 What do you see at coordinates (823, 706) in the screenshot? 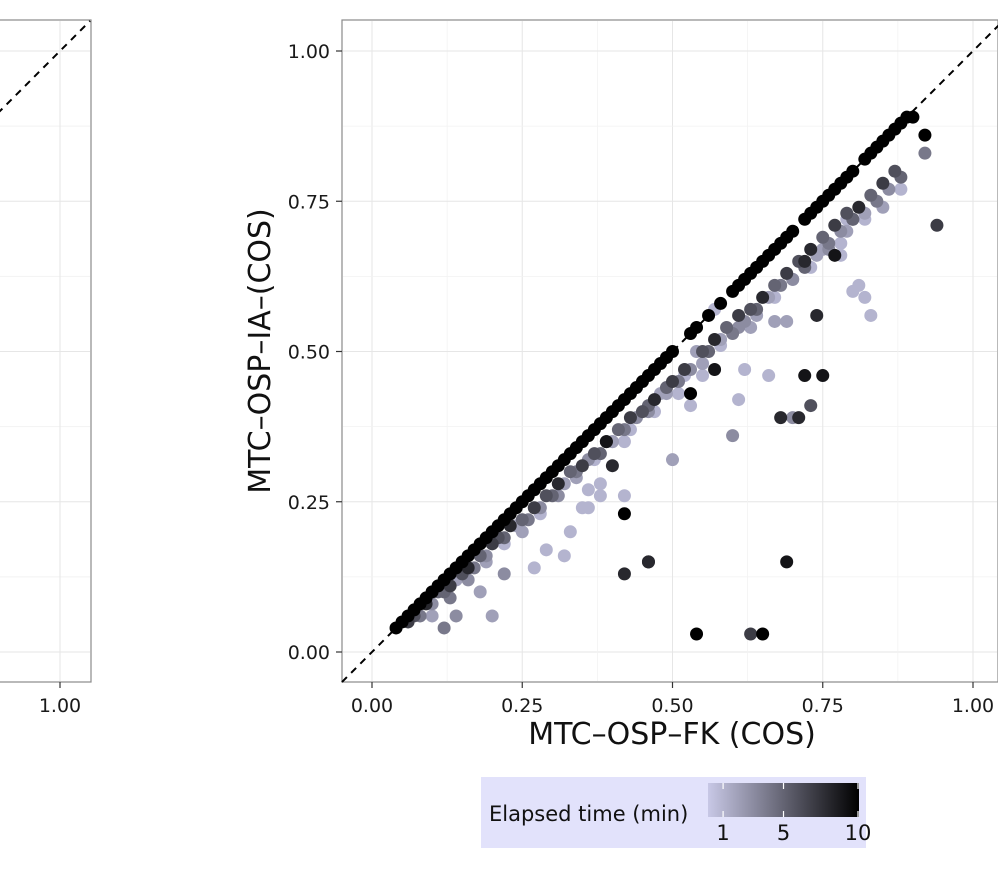
I see `x-tick-label: 0.75` at bounding box center [823, 706].